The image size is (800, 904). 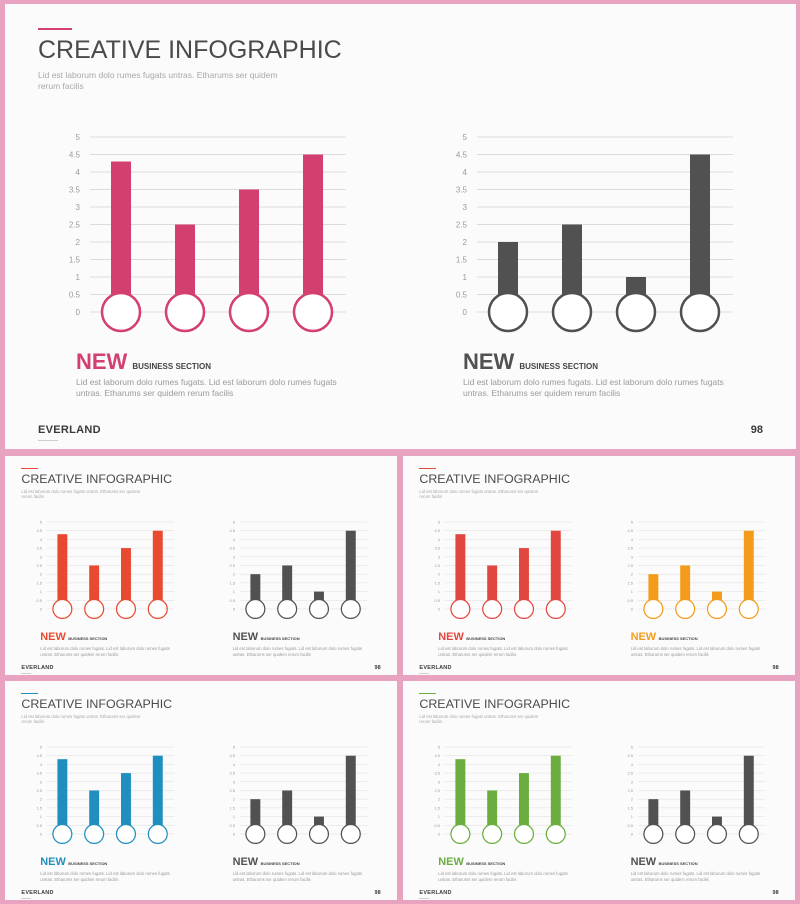 I want to click on y-tick-label: 3, so click(x=41, y=556).